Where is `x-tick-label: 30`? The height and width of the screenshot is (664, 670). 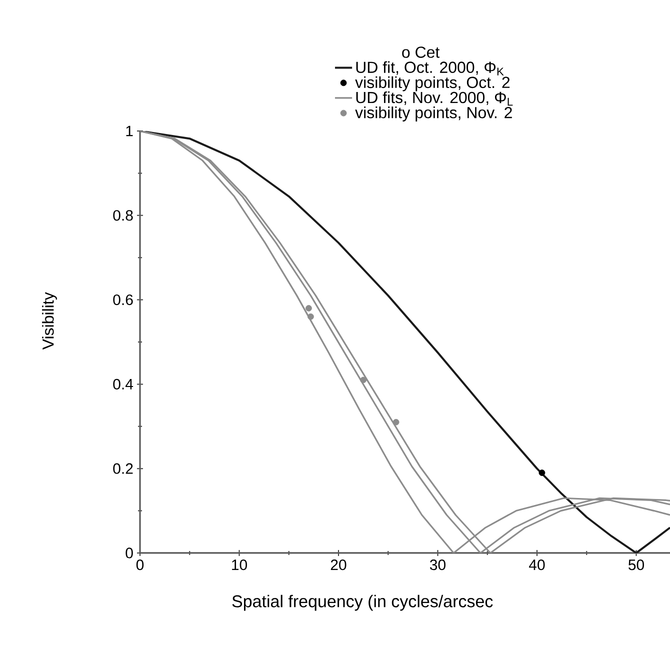 x-tick-label: 30 is located at coordinates (438, 565).